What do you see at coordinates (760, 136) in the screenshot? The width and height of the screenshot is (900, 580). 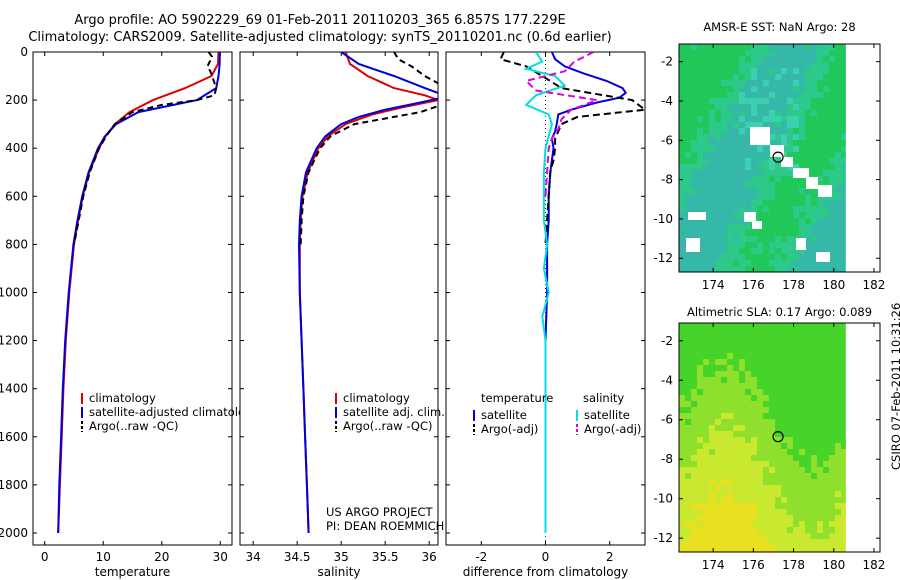 I see `missing-data-block` at bounding box center [760, 136].